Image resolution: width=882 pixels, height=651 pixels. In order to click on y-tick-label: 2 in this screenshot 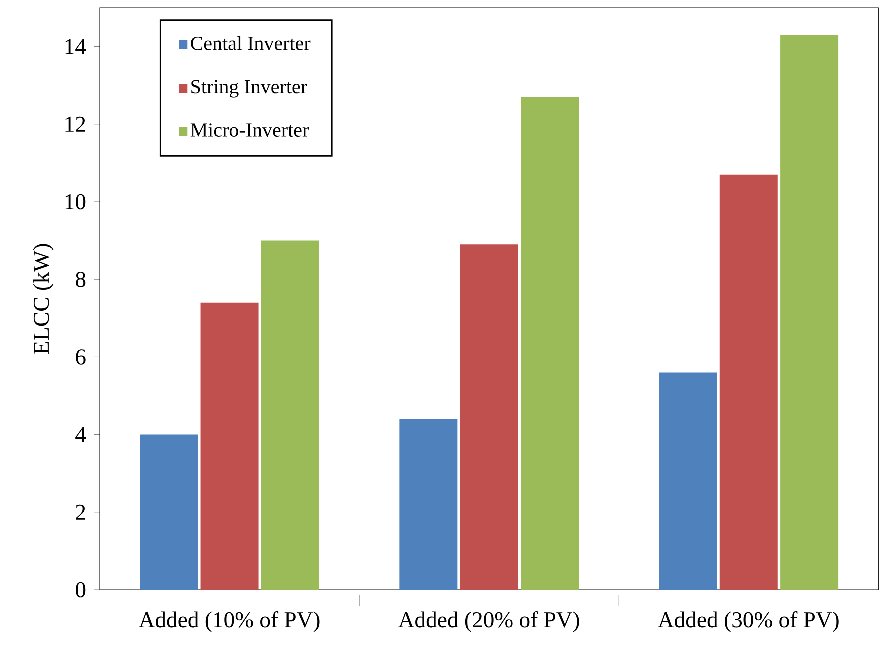, I will do `click(81, 512)`.